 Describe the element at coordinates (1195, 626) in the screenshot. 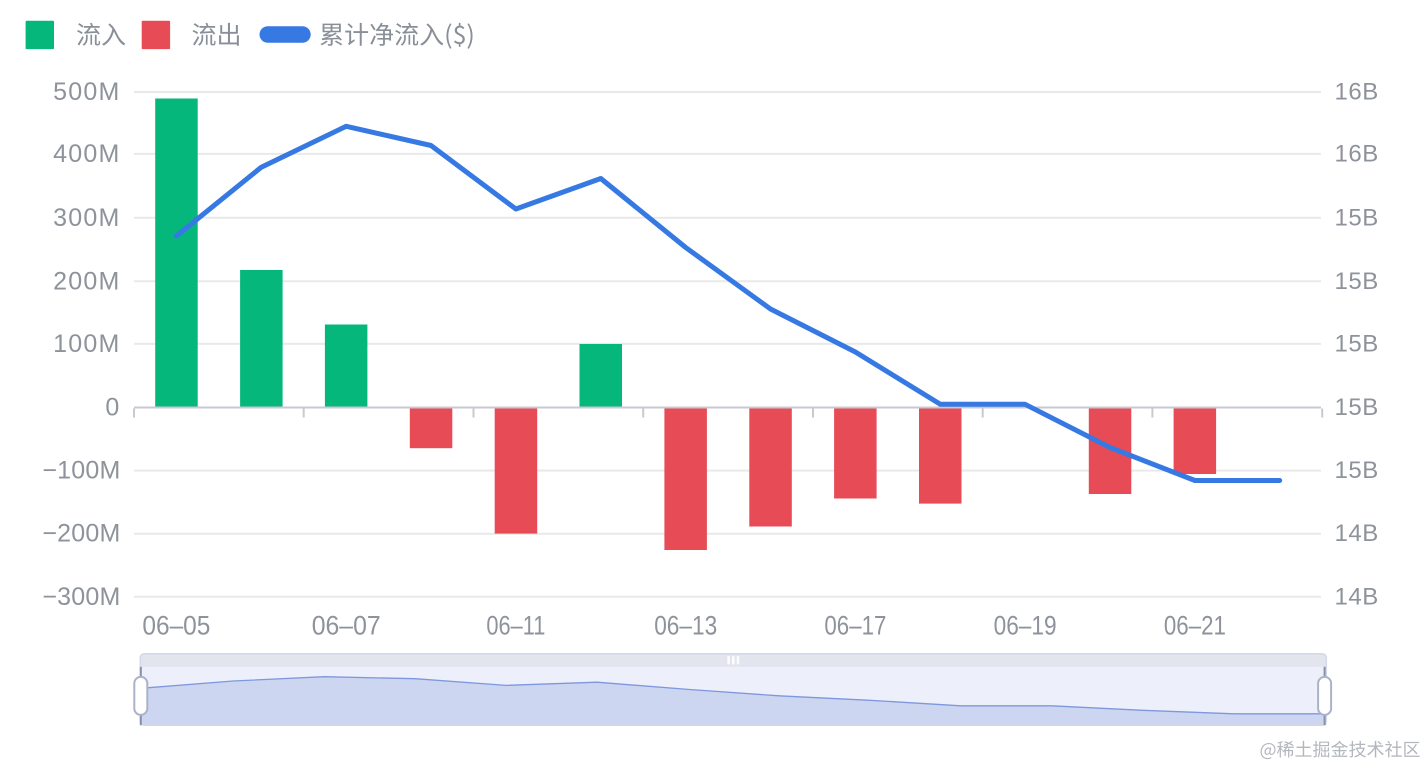

I see `svg-text: 06–21` at that location.